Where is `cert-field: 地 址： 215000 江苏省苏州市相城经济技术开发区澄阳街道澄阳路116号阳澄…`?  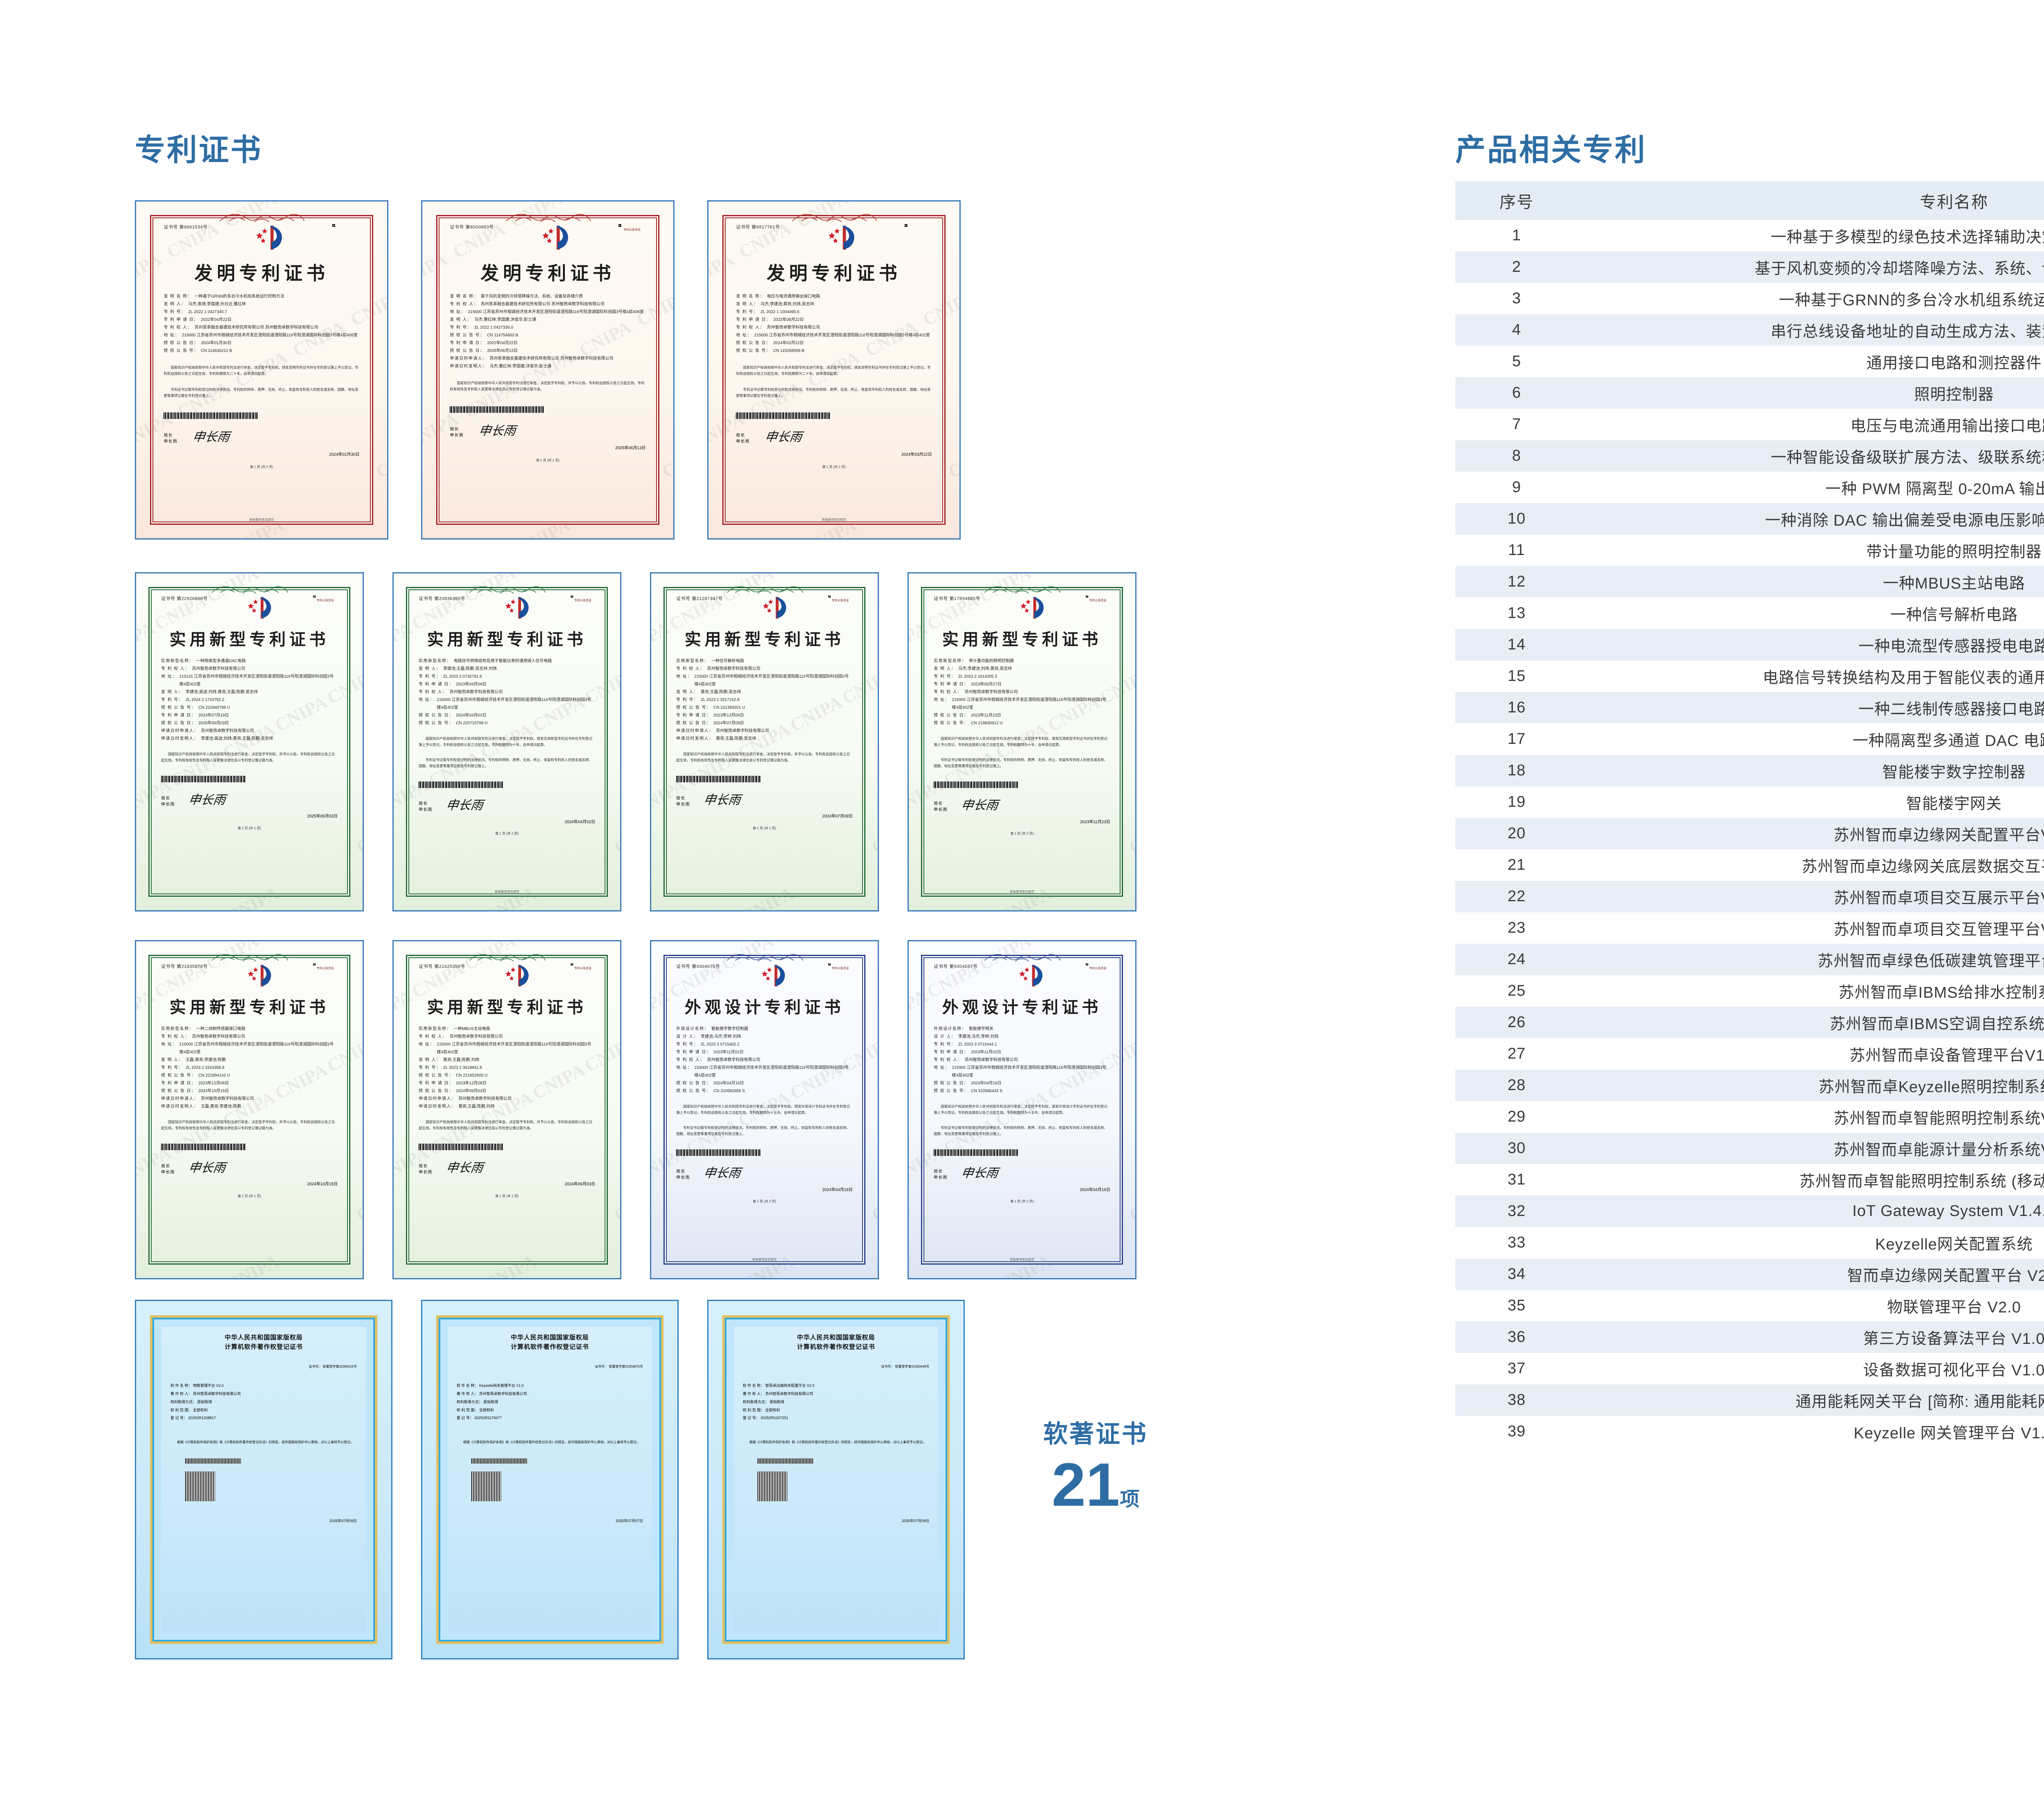 cert-field: 地 址： 215000 江苏省苏州市相城经济技术开发区澄阳街道澄阳路116号阳澄… is located at coordinates (1022, 1071).